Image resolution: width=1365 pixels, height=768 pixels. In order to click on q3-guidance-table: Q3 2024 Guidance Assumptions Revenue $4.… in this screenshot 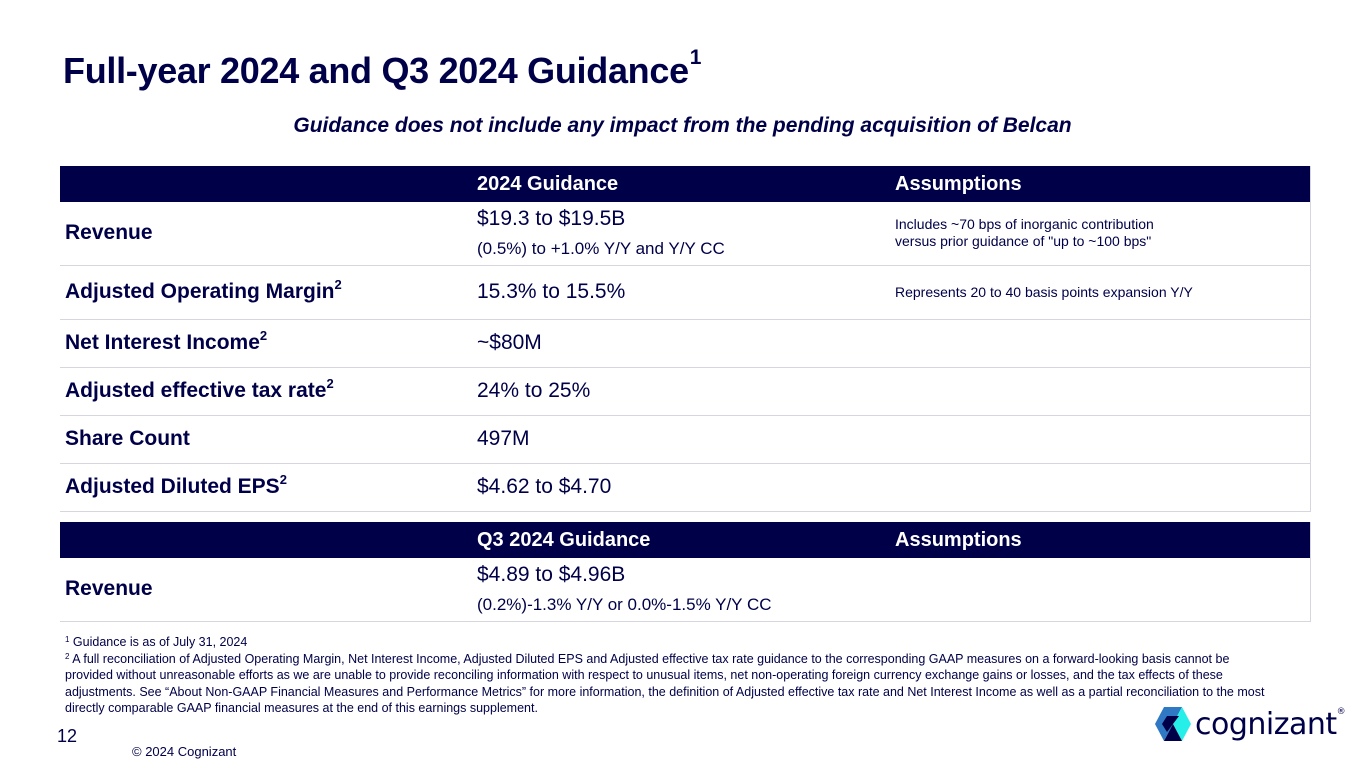, I will do `click(685, 572)`.